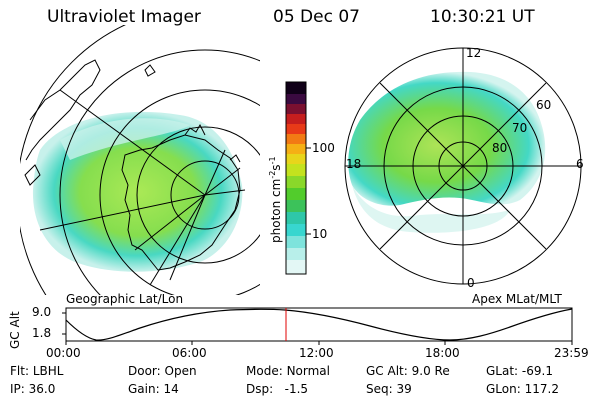  I want to click on seq-status: Seq: 39, so click(389, 389).